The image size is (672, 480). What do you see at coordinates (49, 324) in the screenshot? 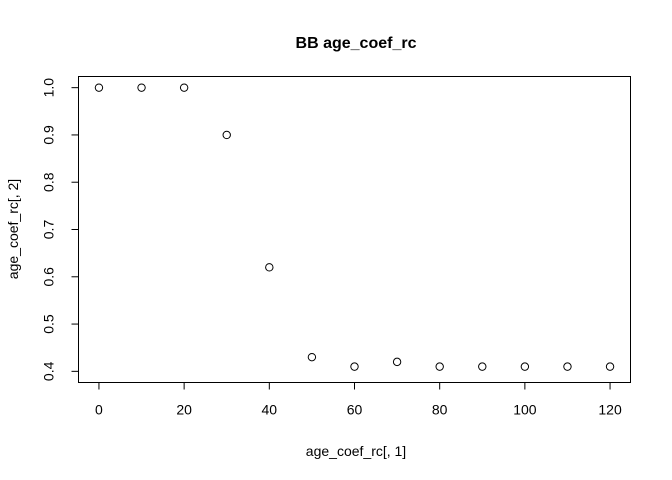
I see `y-tick-label: 0.5` at bounding box center [49, 324].